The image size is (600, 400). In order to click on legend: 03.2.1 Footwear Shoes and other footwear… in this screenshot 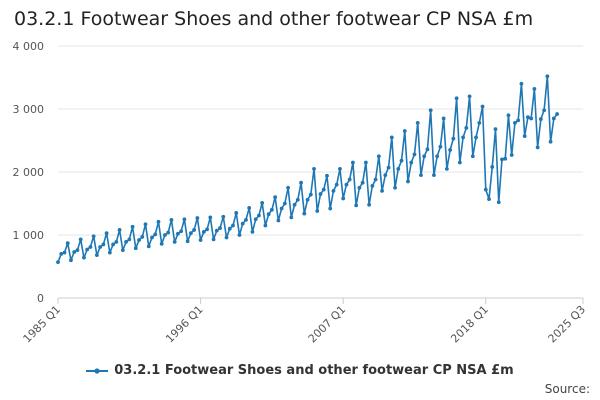, I will do `click(300, 370)`.